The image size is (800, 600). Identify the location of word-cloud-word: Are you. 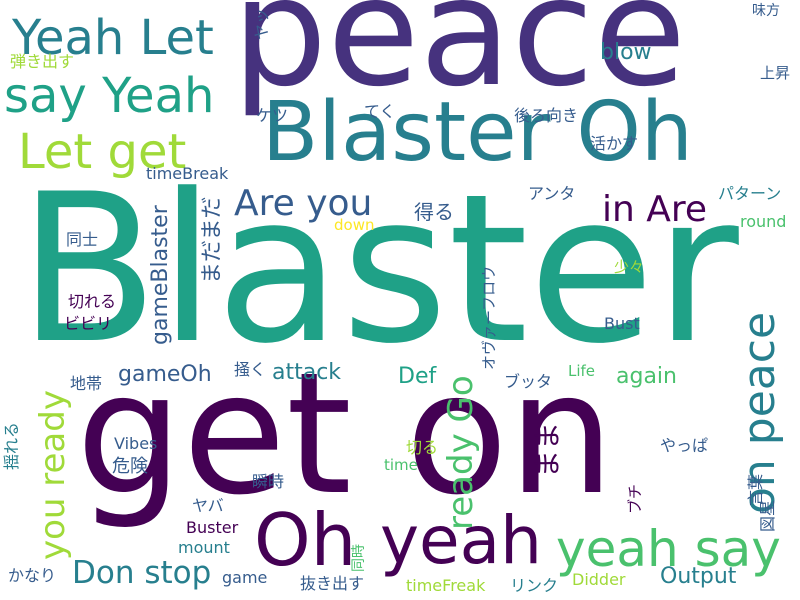
(303, 203).